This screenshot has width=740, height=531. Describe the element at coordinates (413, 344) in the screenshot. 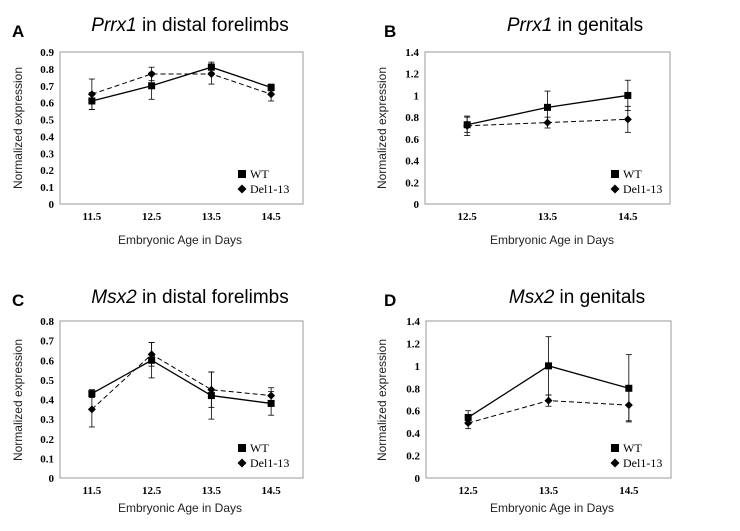

I see `y-tick-label: 1.2` at that location.